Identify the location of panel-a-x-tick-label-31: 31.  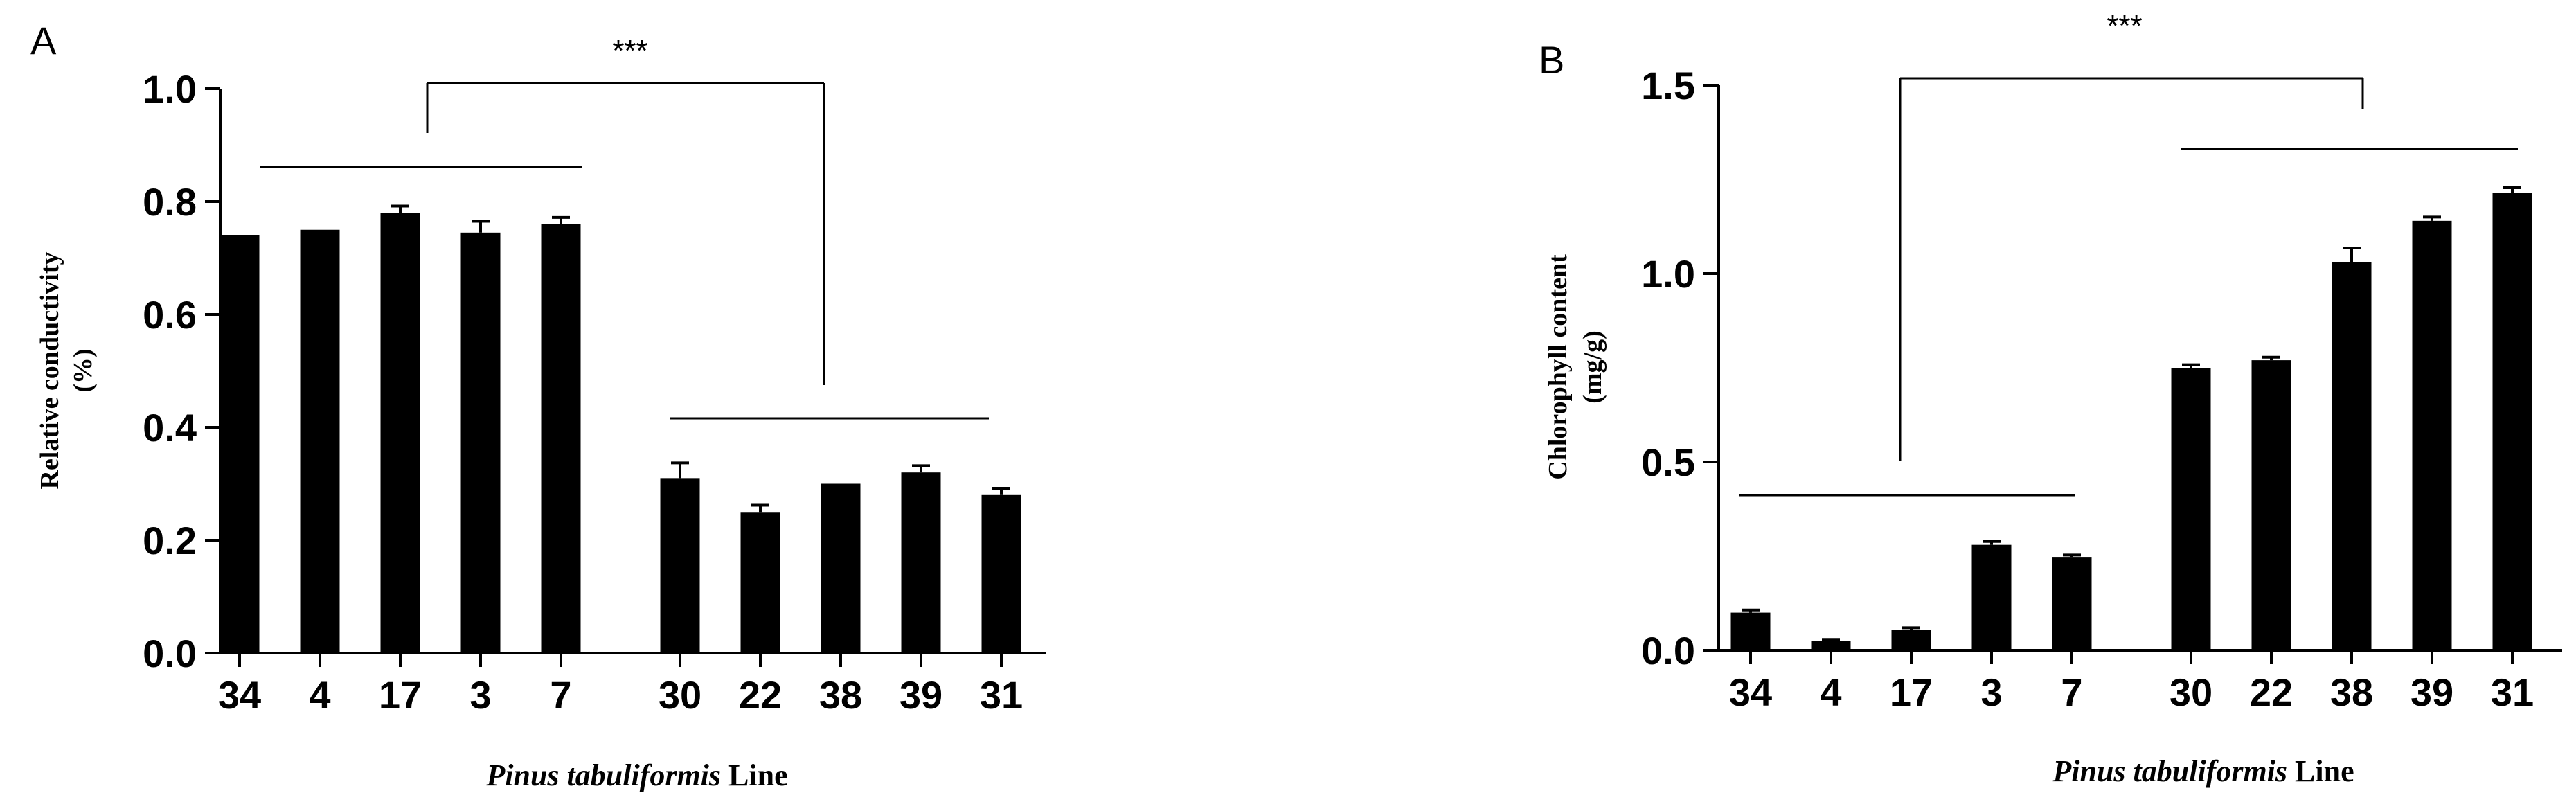
(1001, 695).